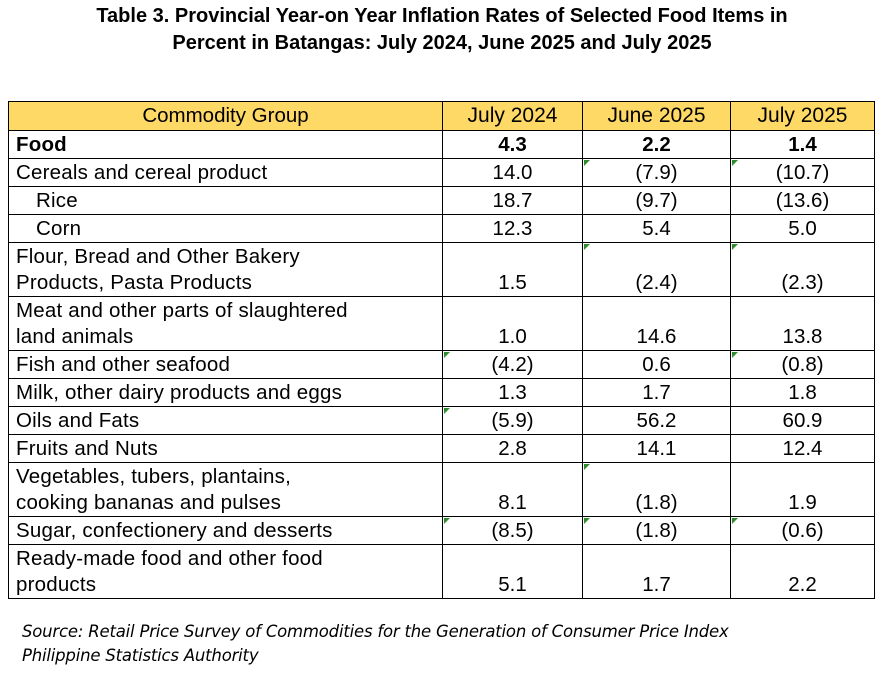  Describe the element at coordinates (182, 310) in the screenshot. I see `row-label-line: Meat and other parts of slaughtered` at that location.